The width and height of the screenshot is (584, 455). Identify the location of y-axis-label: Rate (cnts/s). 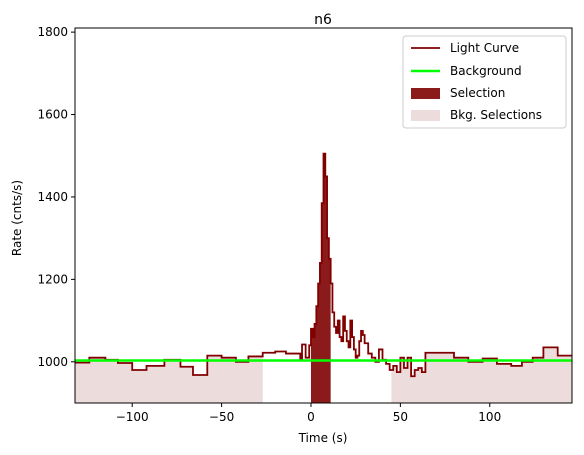
(17, 218).